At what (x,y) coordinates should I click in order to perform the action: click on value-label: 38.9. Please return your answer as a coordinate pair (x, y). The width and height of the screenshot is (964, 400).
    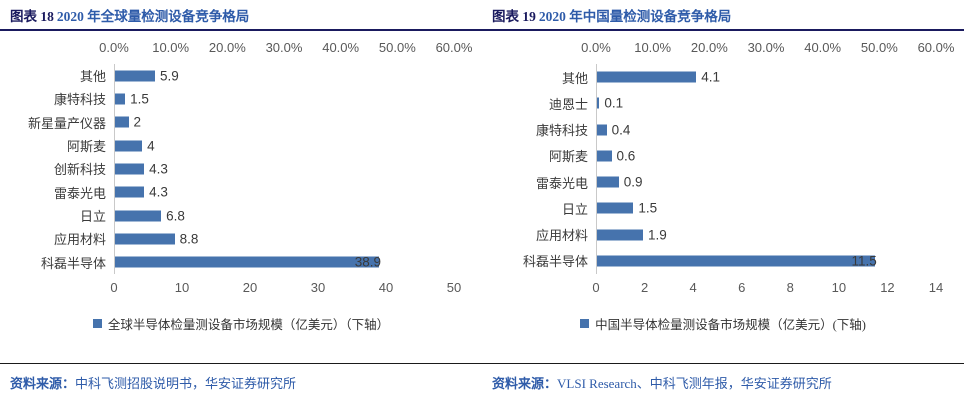
    Looking at the image, I should click on (368, 262).